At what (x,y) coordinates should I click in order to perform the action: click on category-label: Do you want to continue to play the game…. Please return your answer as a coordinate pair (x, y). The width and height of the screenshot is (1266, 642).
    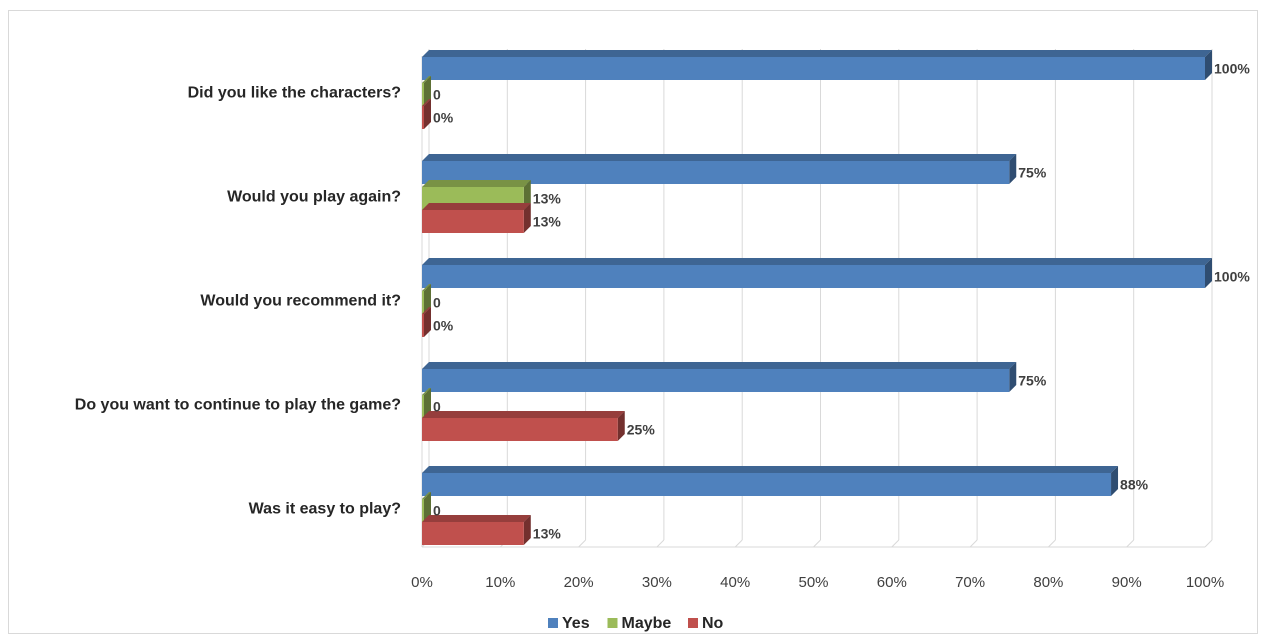
    Looking at the image, I should click on (238, 405).